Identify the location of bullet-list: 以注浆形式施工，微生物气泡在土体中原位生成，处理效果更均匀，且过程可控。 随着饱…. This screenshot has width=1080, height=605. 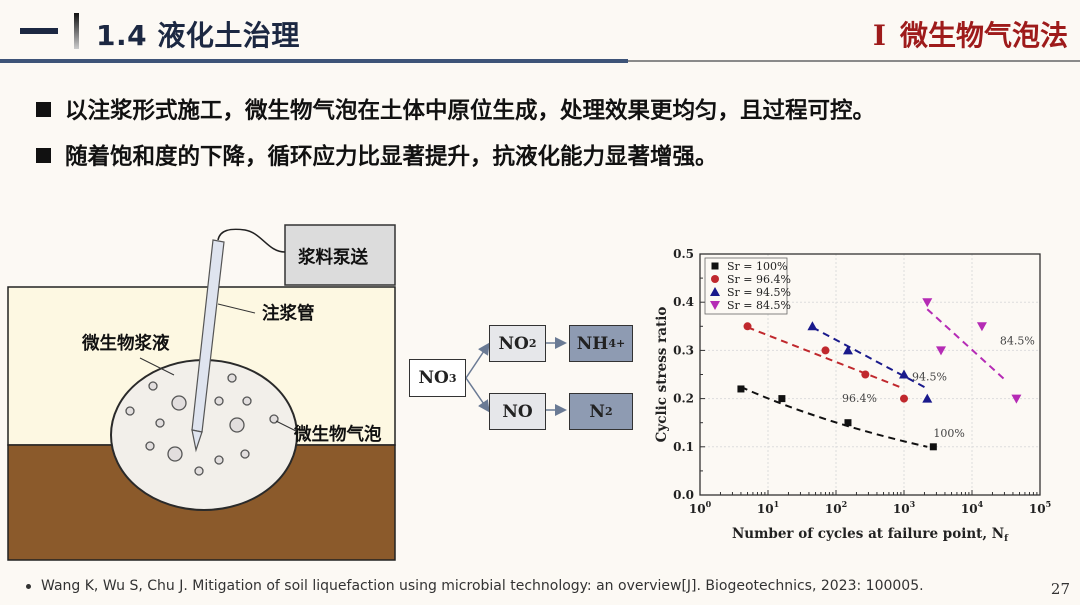
(455, 138).